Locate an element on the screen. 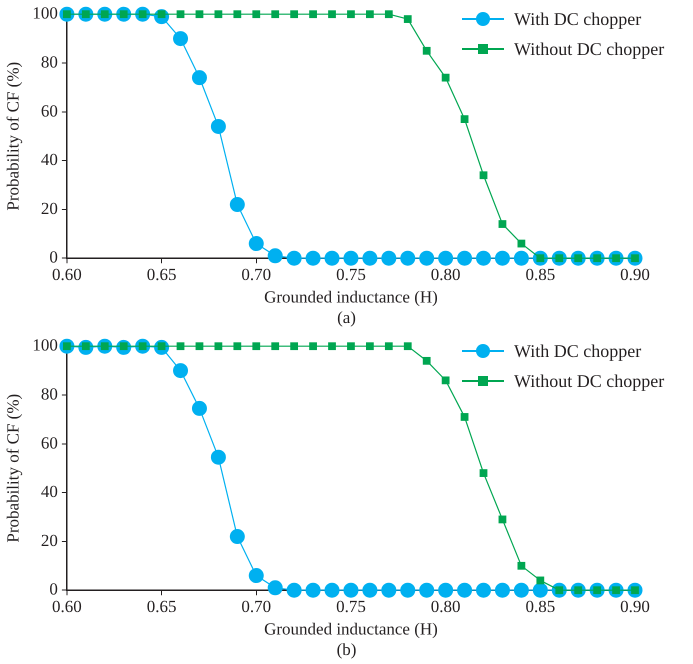 Image resolution: width=693 pixels, height=664 pixels. x-tick-label: 0.60 is located at coordinates (67, 606).